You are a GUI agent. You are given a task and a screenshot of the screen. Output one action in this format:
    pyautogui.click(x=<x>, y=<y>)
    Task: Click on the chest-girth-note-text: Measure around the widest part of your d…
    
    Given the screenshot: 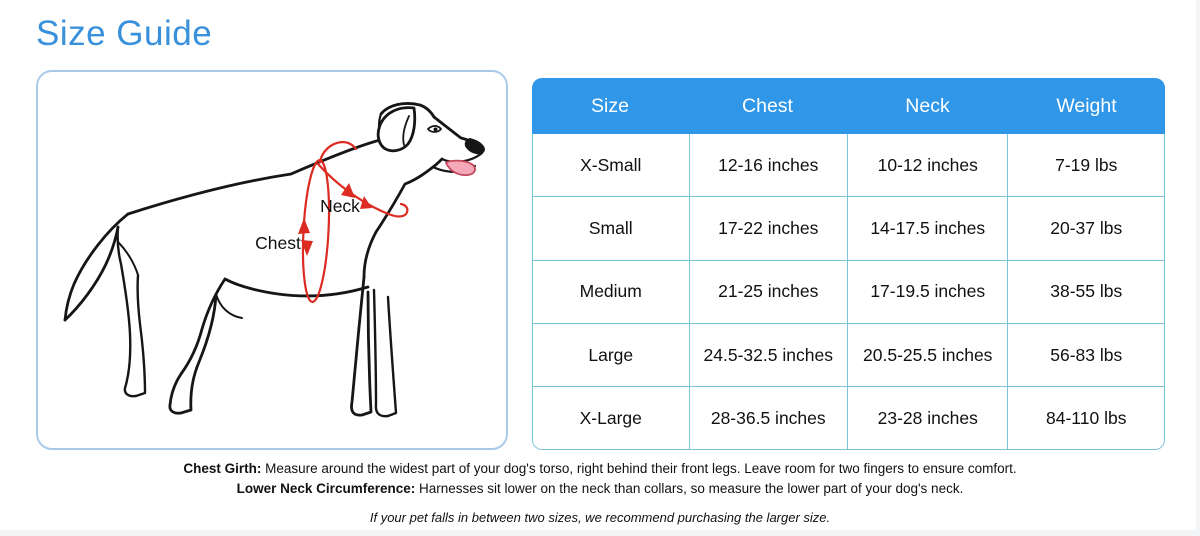 What is the action you would take?
    pyautogui.click(x=639, y=468)
    